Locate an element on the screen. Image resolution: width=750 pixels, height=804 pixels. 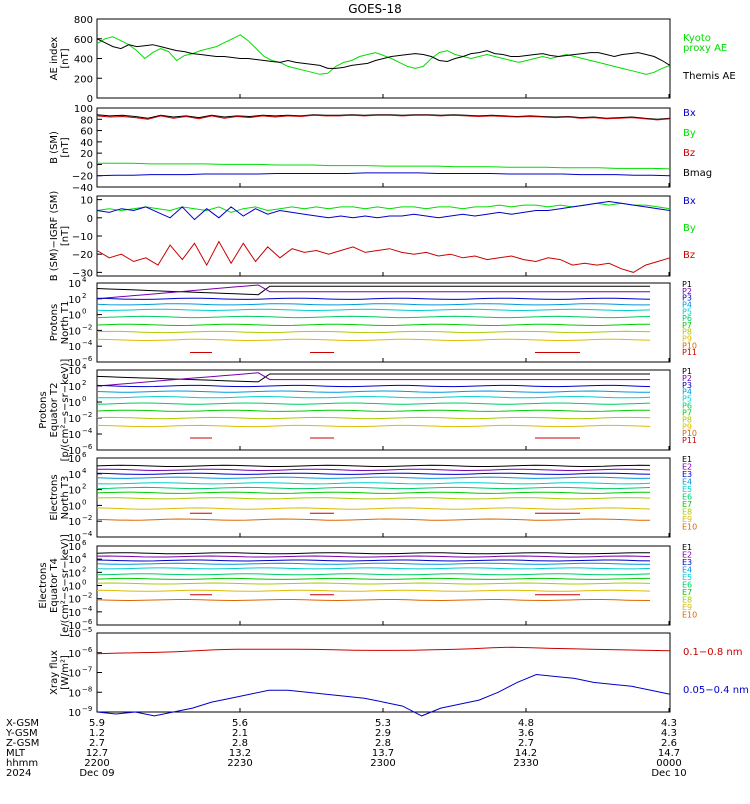
series-line is located at coordinates (383, 54).